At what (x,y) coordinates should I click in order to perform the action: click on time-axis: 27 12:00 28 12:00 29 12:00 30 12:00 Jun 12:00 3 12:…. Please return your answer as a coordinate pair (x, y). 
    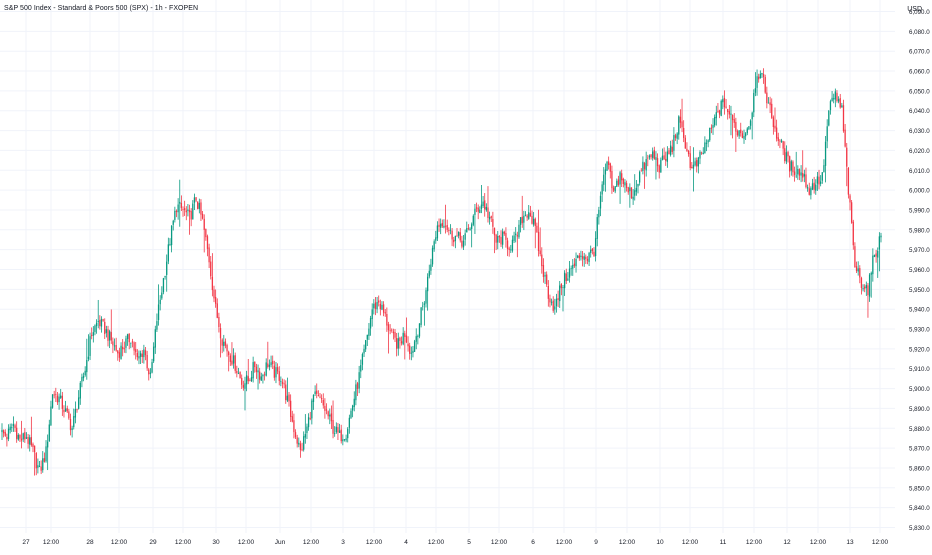
    Looking at the image, I should click on (455, 542).